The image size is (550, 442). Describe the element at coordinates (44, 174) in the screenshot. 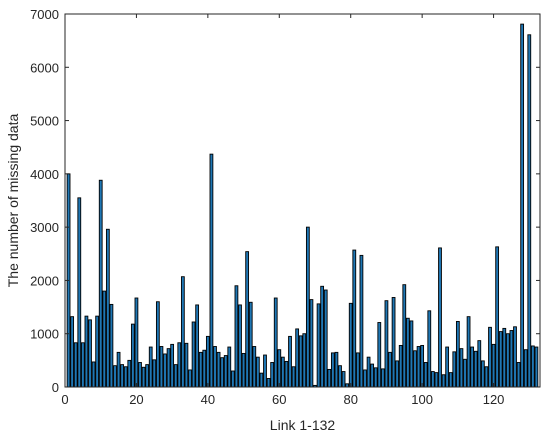

I see `y-tick-label: 4000` at that location.